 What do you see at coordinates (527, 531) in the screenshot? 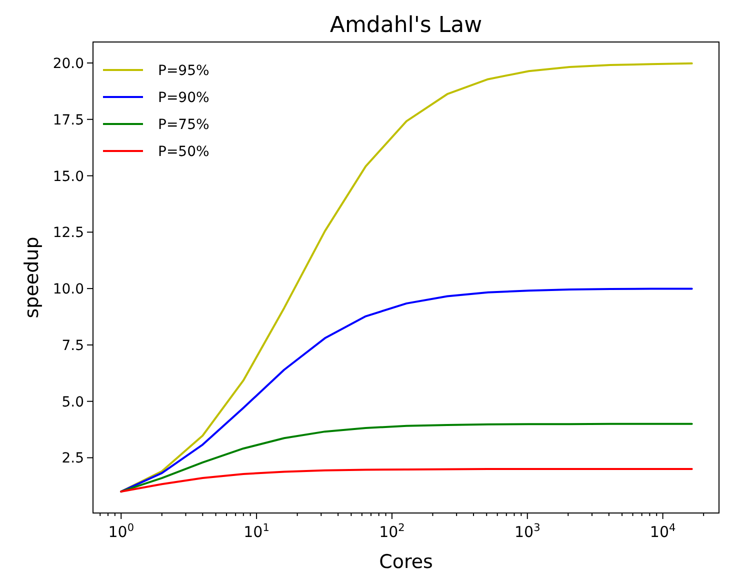
I see `x-tick-label: 10$^{3}$` at bounding box center [527, 531].